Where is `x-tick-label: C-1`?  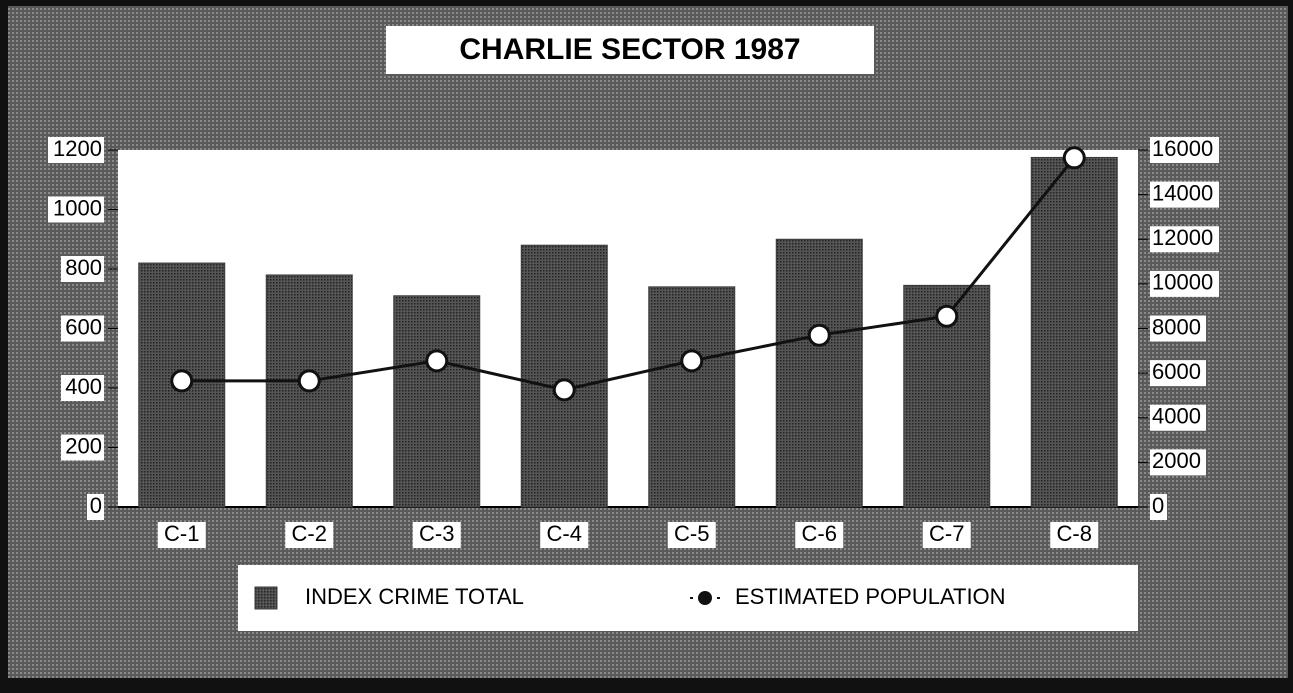
x-tick-label: C-1 is located at coordinates (181, 533).